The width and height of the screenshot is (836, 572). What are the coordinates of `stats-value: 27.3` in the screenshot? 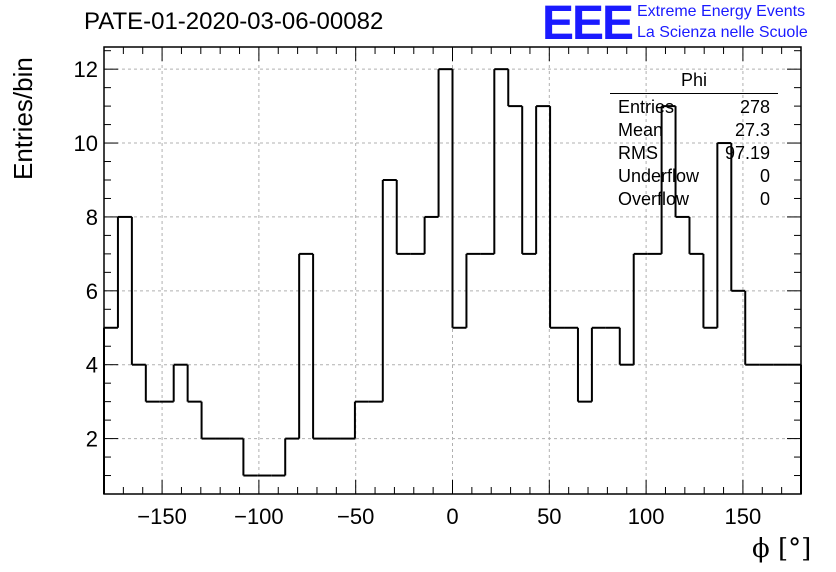 It's located at (752, 130).